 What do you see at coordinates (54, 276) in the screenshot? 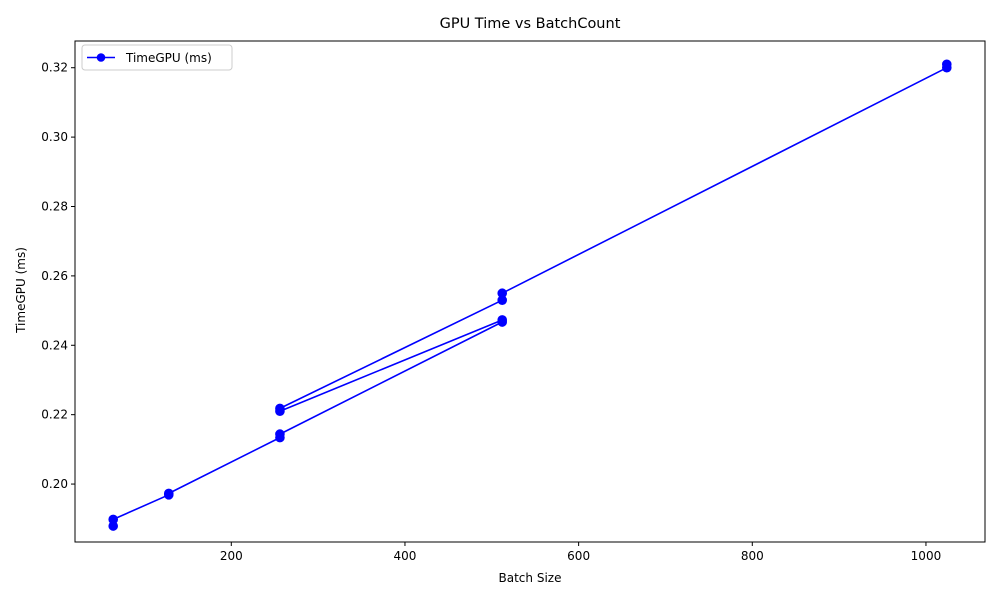
I see `y-tick-label: 0.26` at bounding box center [54, 276].